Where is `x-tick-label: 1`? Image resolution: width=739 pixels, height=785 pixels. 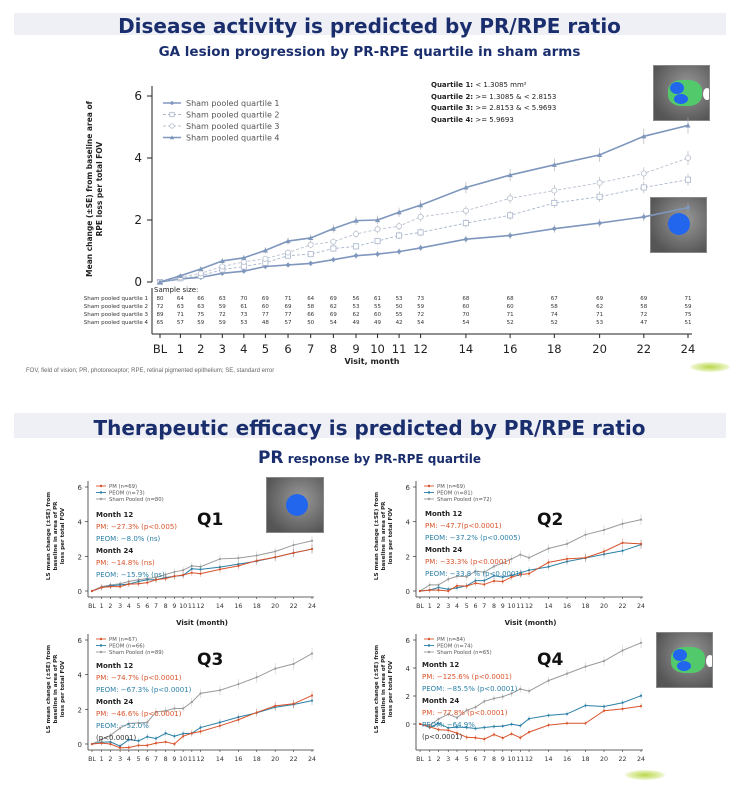
x-tick-label: 1 is located at coordinates (102, 759).